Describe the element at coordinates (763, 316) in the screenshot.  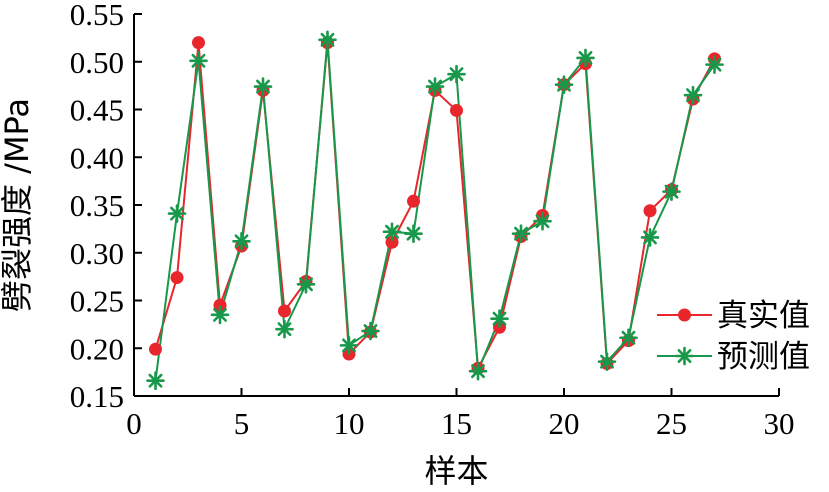
I see `legend-label-real: 真实值` at that location.